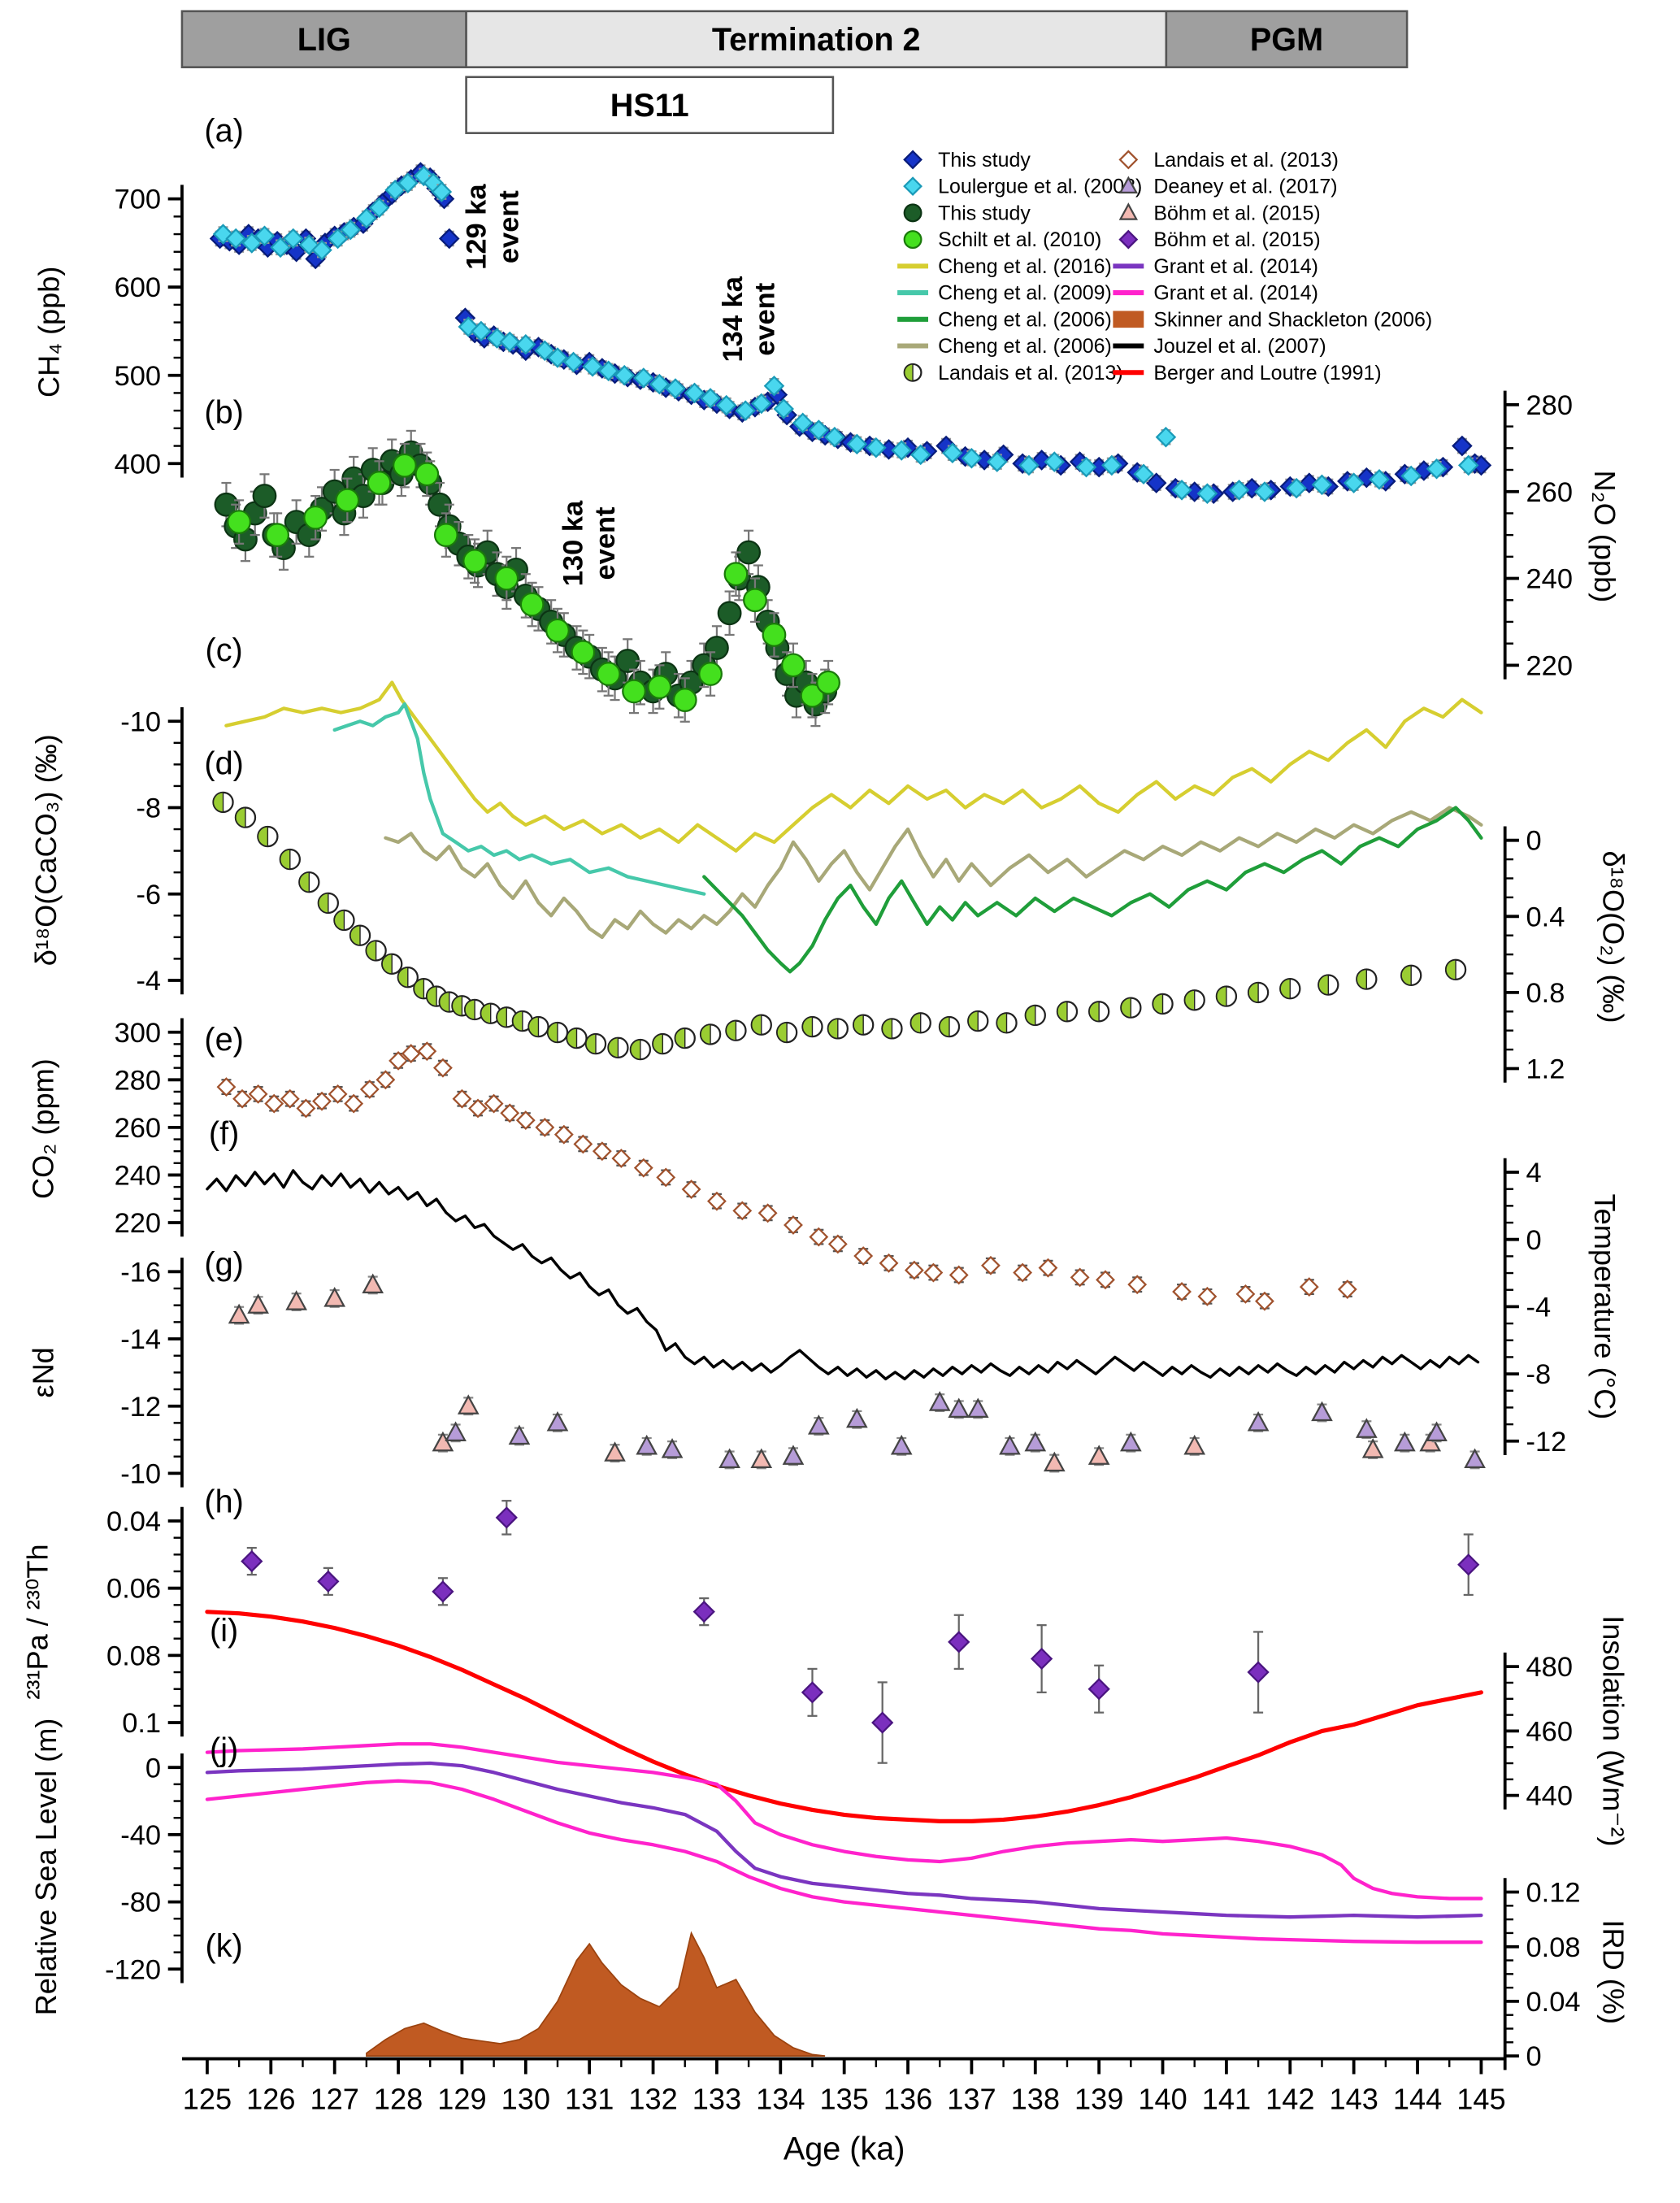 The width and height of the screenshot is (1680, 2203). I want to click on svg-text: (a), so click(223, 131).